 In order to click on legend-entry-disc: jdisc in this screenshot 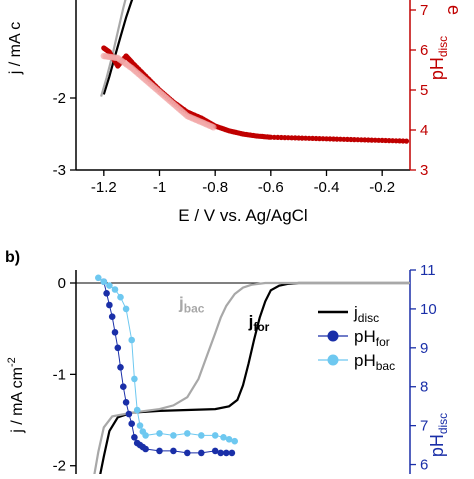, I will do `click(366, 314)`.